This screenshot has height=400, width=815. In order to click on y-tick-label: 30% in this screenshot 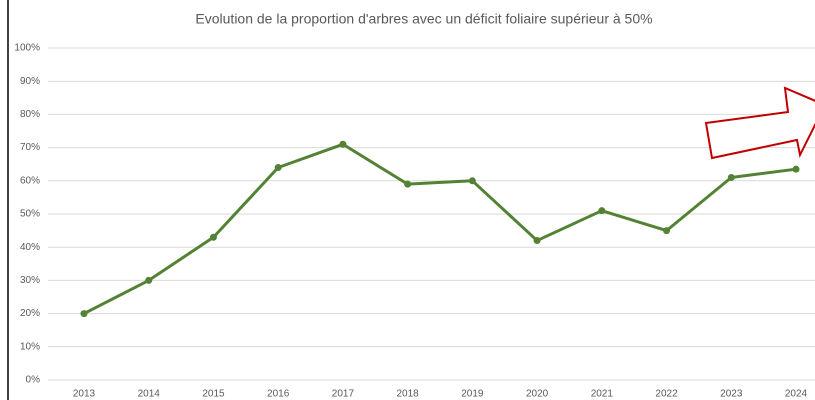, I will do `click(30, 280)`.